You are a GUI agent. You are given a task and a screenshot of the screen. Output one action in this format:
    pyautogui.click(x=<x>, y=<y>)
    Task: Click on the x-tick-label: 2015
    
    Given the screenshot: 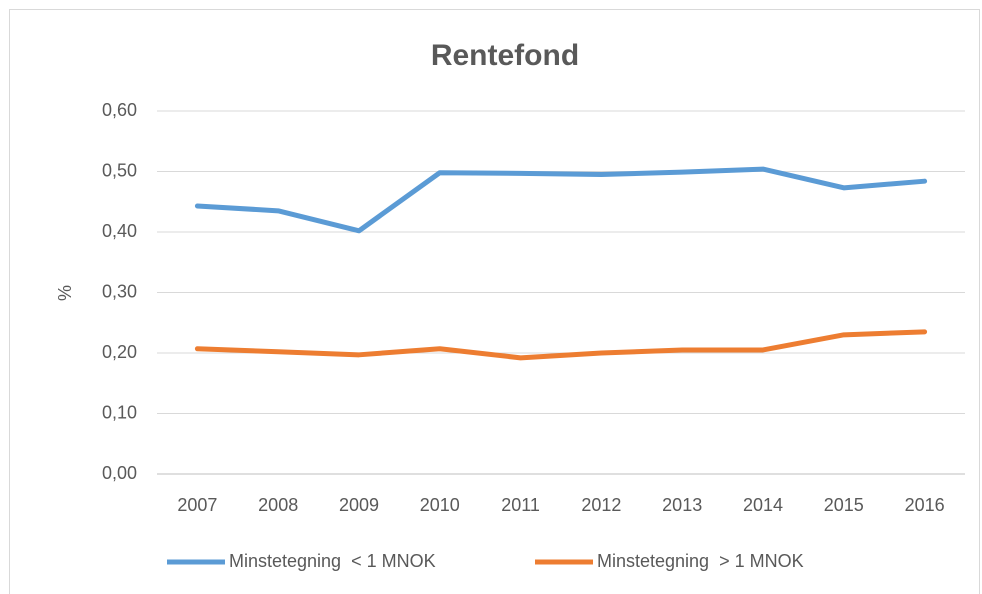 What is the action you would take?
    pyautogui.click(x=844, y=505)
    